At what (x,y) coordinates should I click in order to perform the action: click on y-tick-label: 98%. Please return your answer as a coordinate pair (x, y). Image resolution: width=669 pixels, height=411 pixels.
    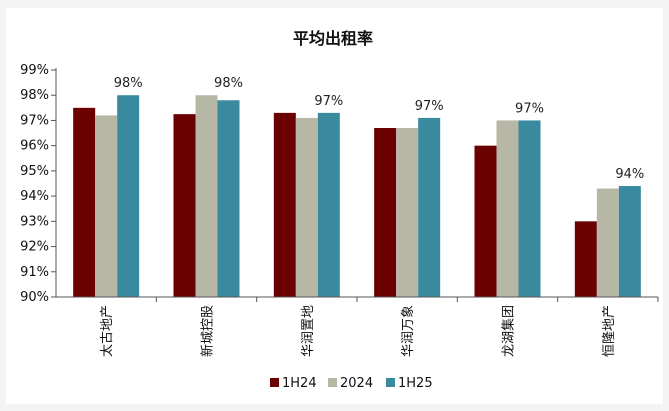
    Looking at the image, I should click on (34, 95).